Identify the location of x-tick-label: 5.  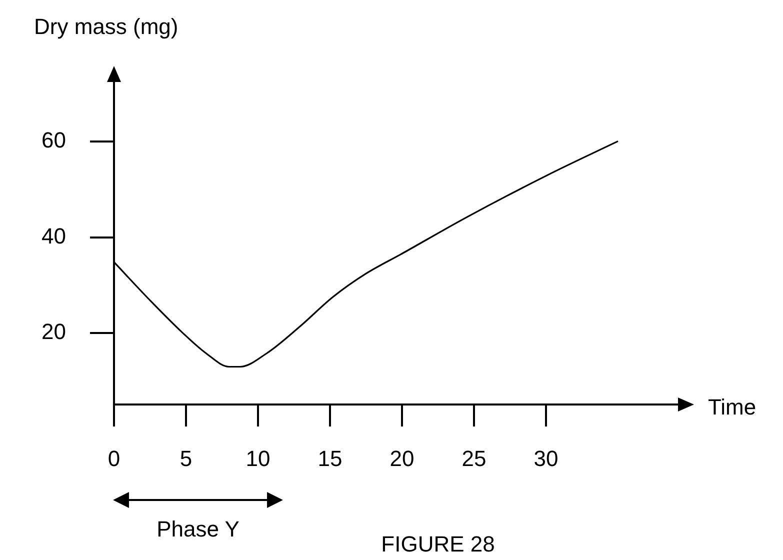
(186, 458).